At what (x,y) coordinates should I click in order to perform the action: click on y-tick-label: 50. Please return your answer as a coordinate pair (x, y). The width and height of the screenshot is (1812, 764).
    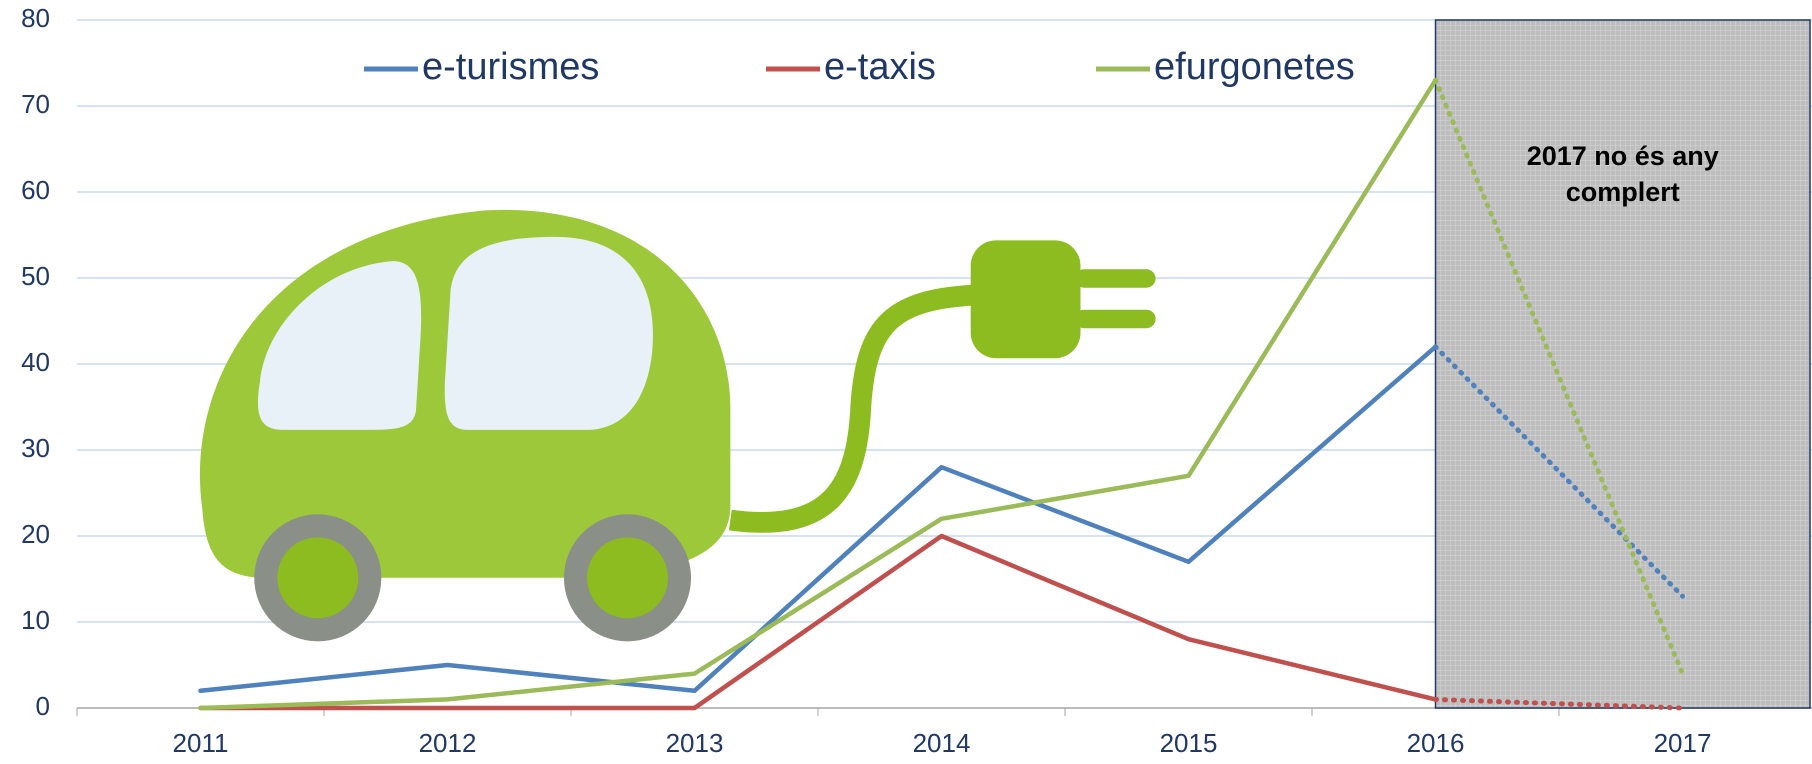
    Looking at the image, I should click on (35, 276).